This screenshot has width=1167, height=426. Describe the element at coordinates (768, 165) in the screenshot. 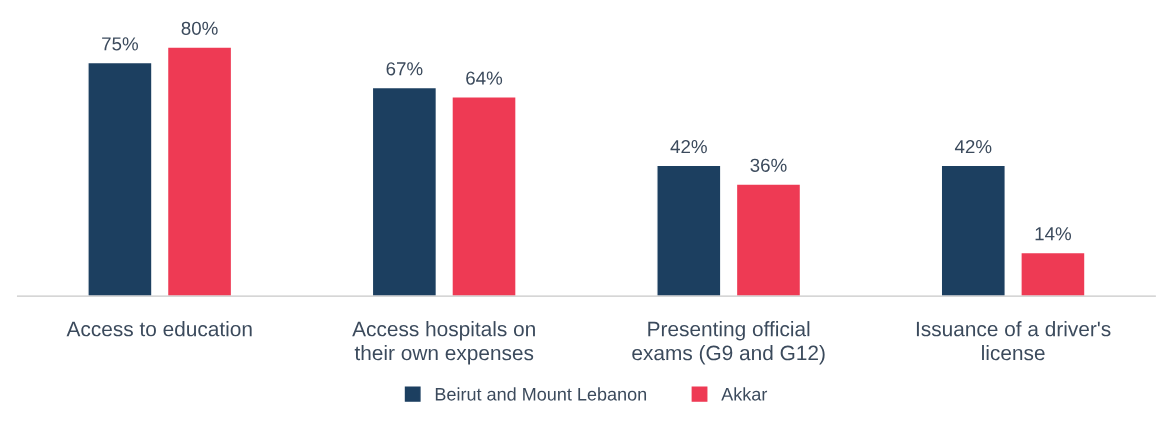

I see `data-label: 36%` at that location.